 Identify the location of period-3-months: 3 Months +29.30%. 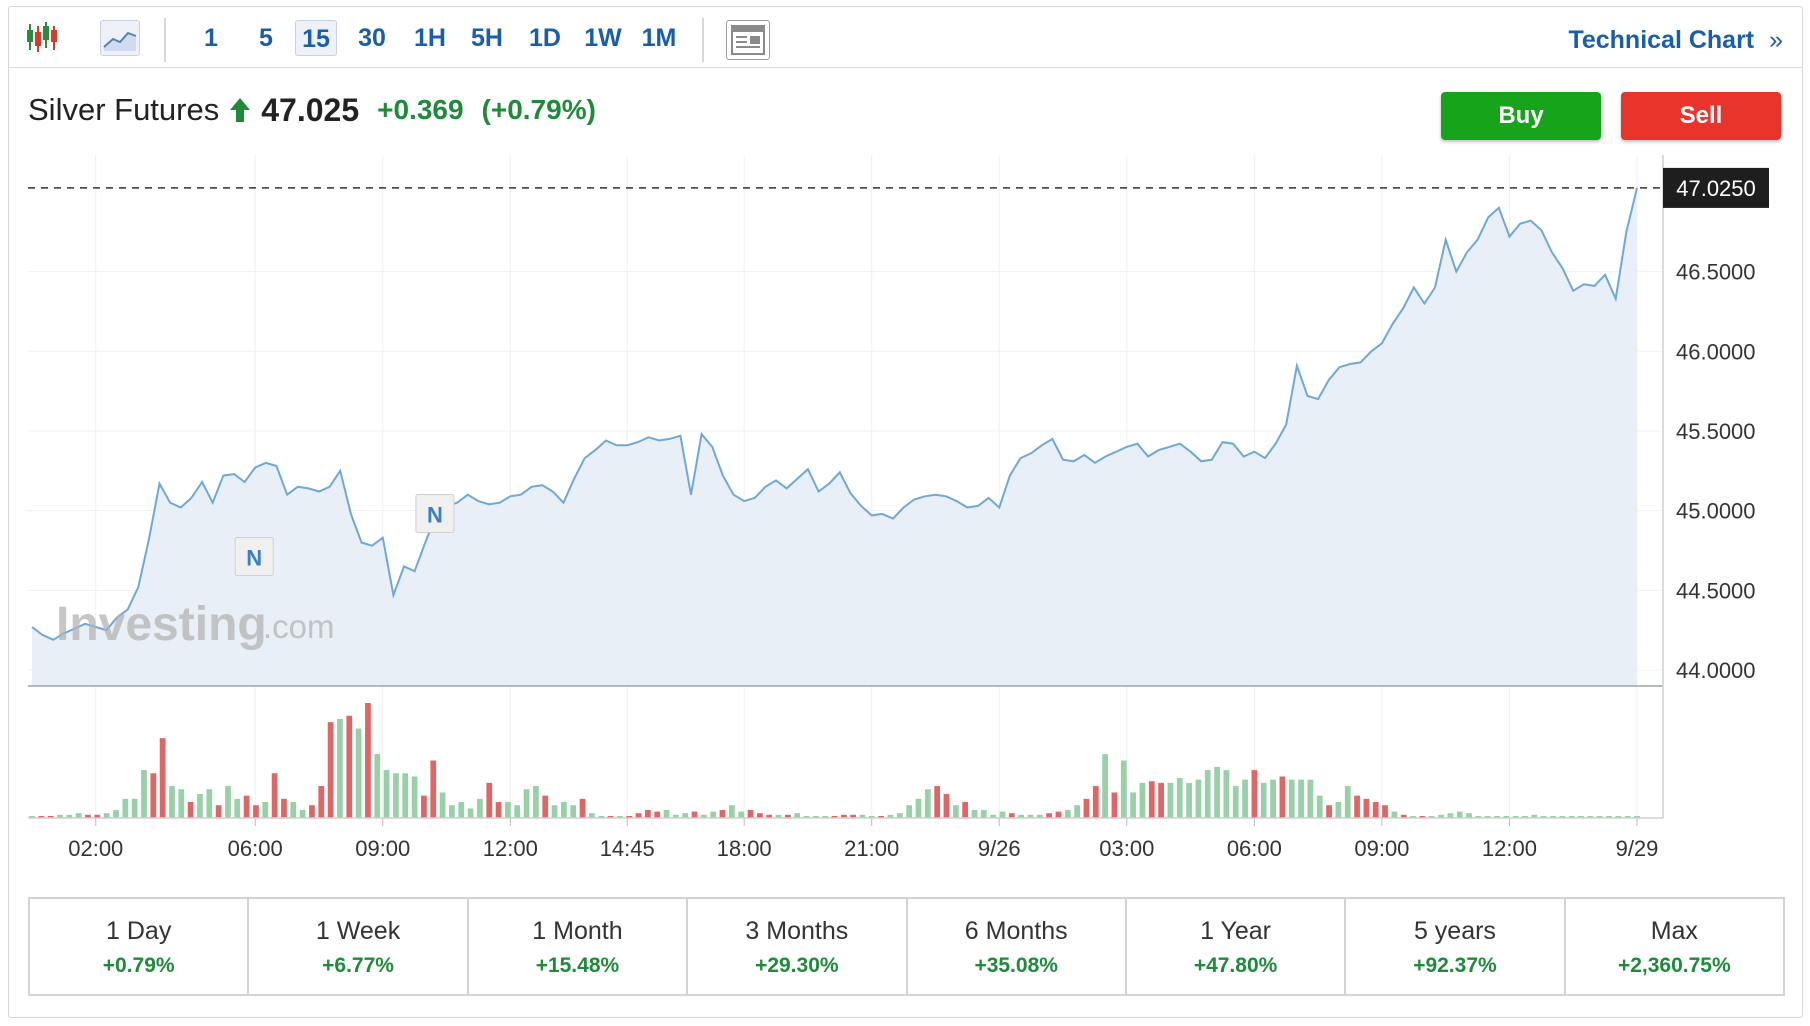
(798, 946).